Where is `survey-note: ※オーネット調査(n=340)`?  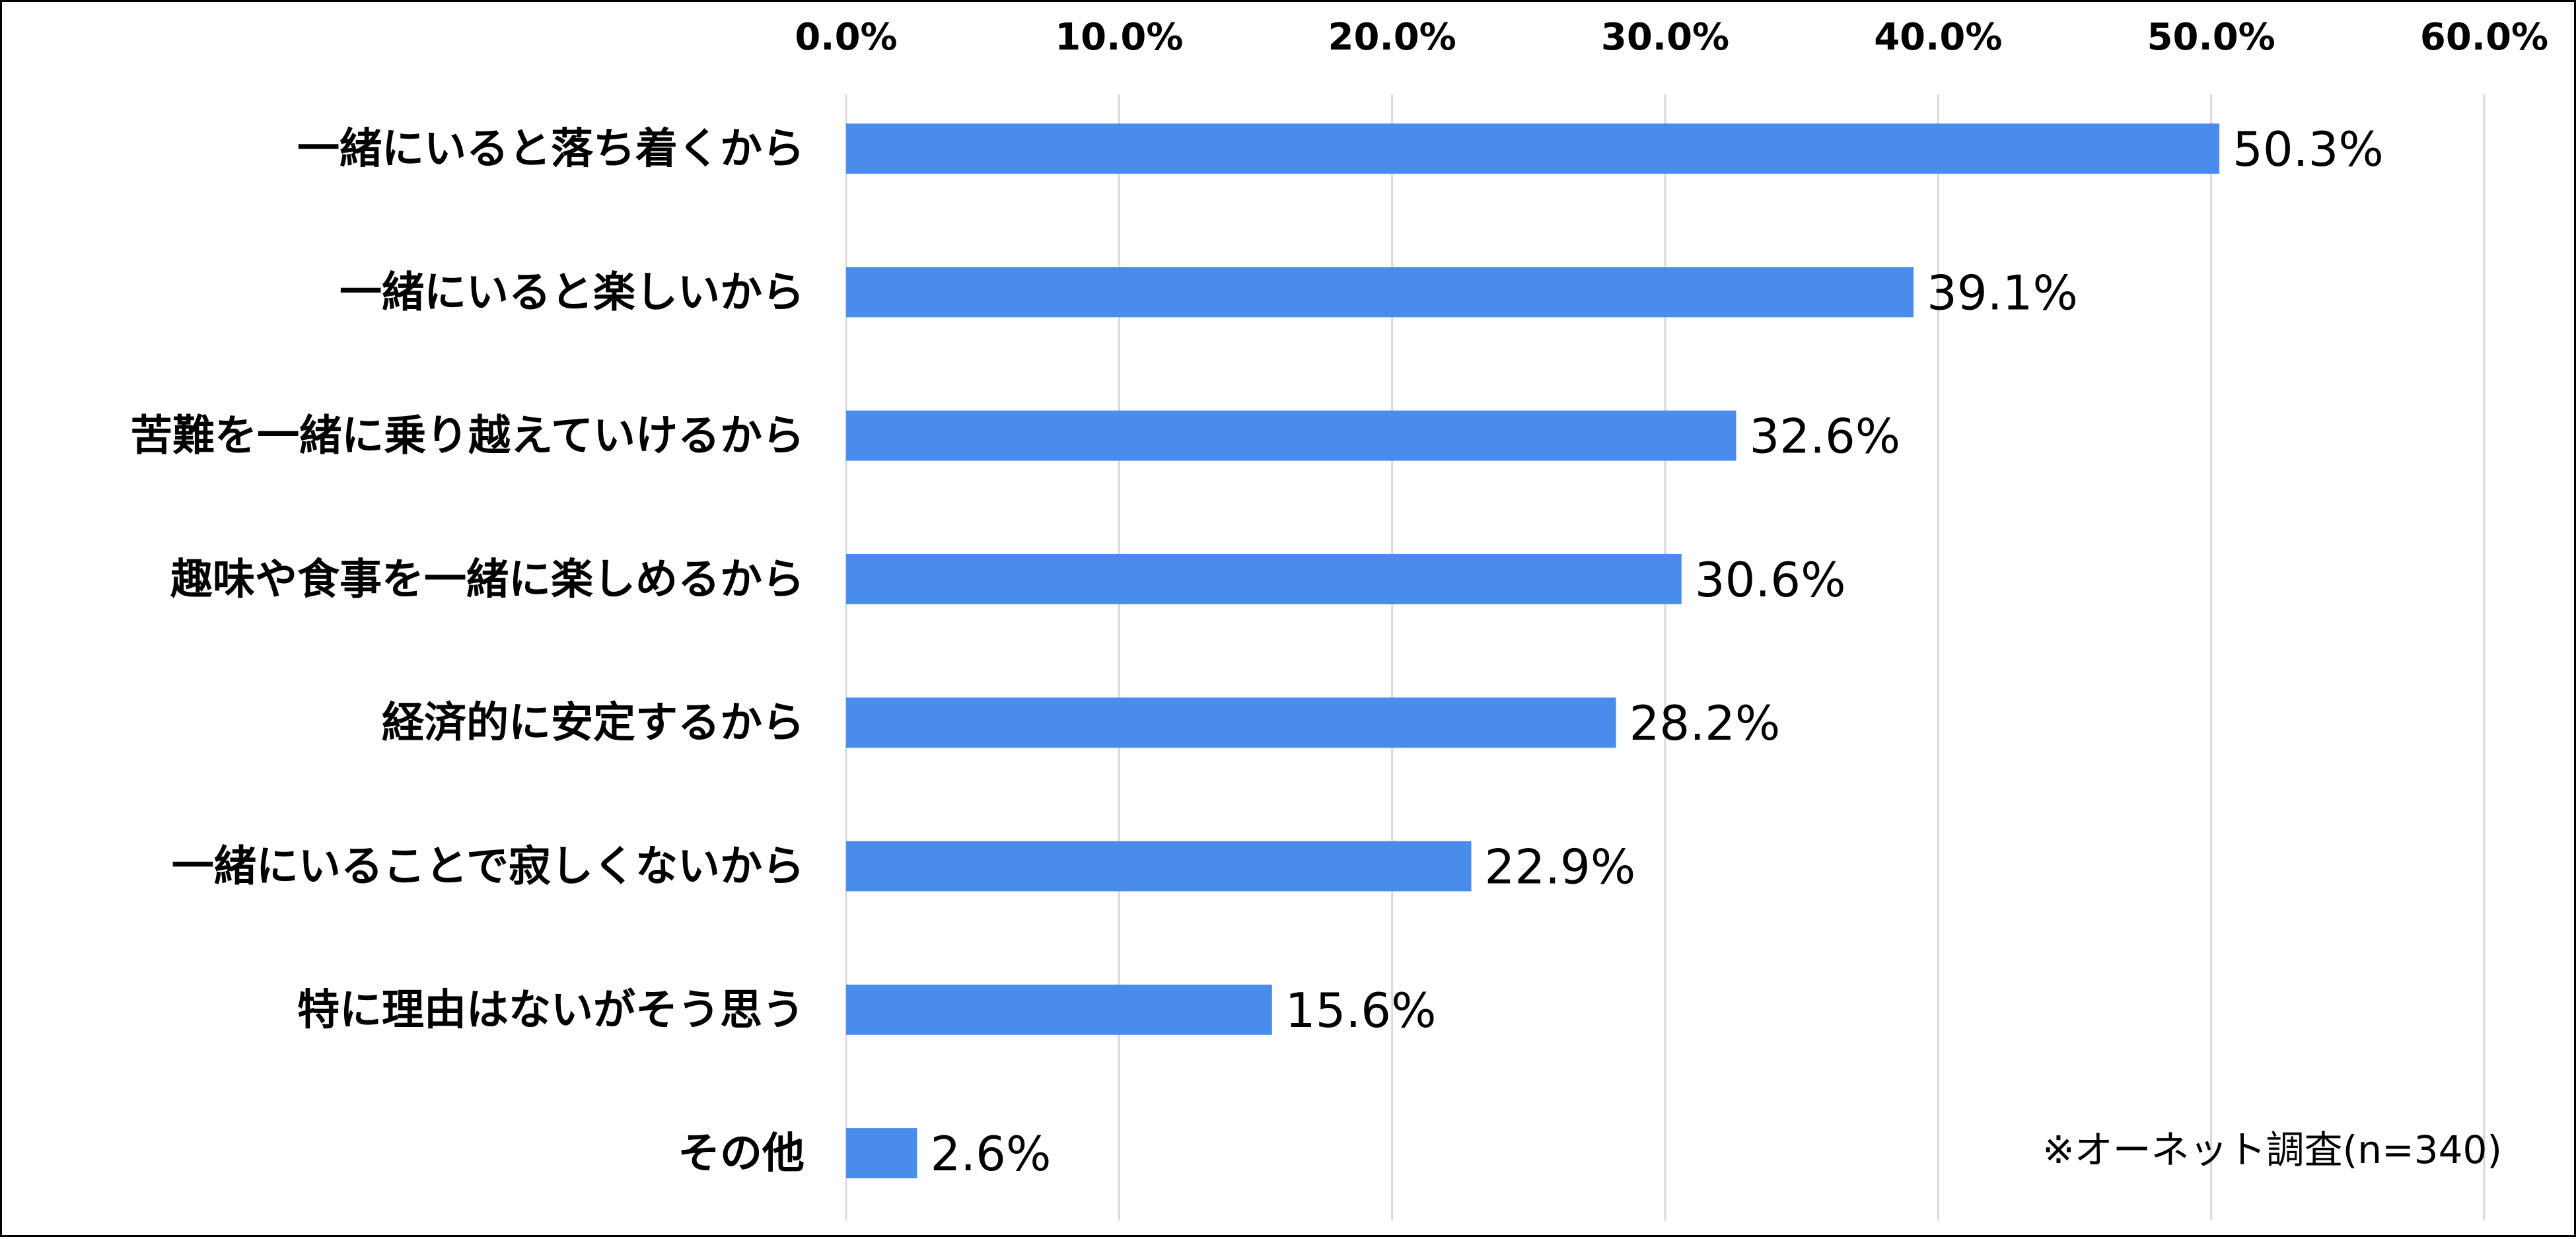 survey-note: ※オーネット調査(n=340) is located at coordinates (2272, 1149).